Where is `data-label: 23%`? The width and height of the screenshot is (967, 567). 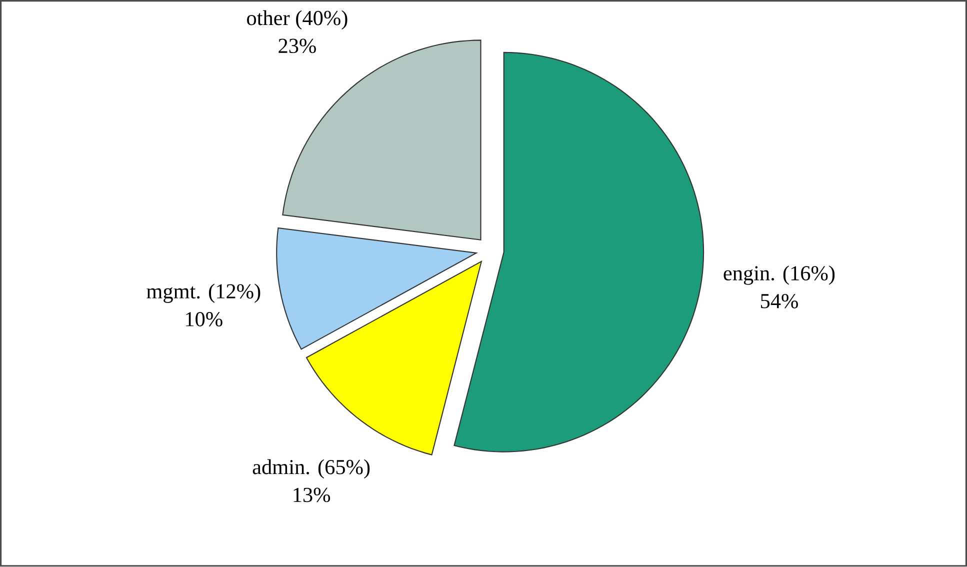
data-label: 23% is located at coordinates (297, 46).